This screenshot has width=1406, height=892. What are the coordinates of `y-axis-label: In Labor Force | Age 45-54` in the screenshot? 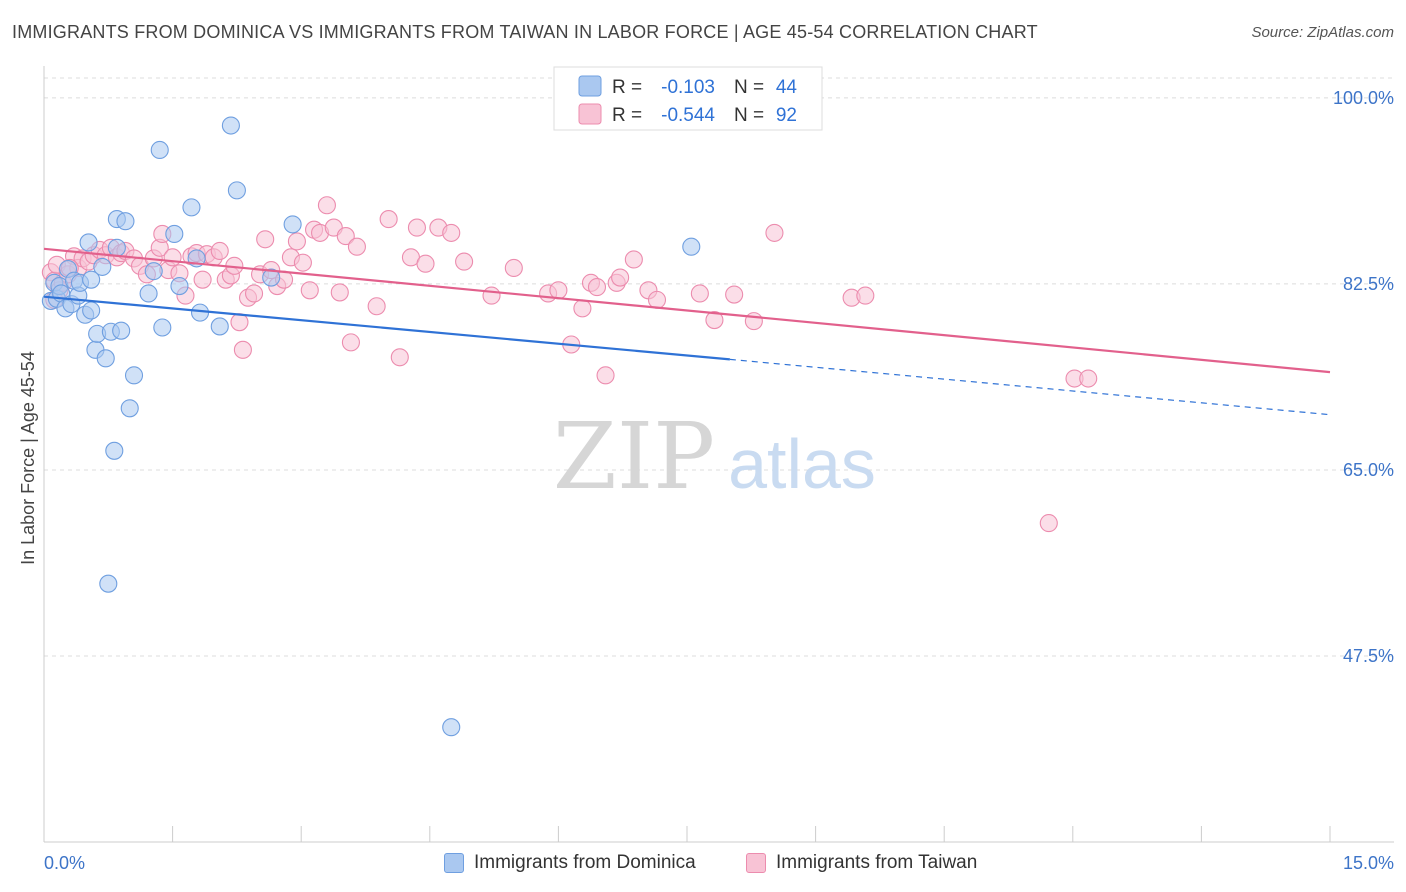 It's located at (28, 458).